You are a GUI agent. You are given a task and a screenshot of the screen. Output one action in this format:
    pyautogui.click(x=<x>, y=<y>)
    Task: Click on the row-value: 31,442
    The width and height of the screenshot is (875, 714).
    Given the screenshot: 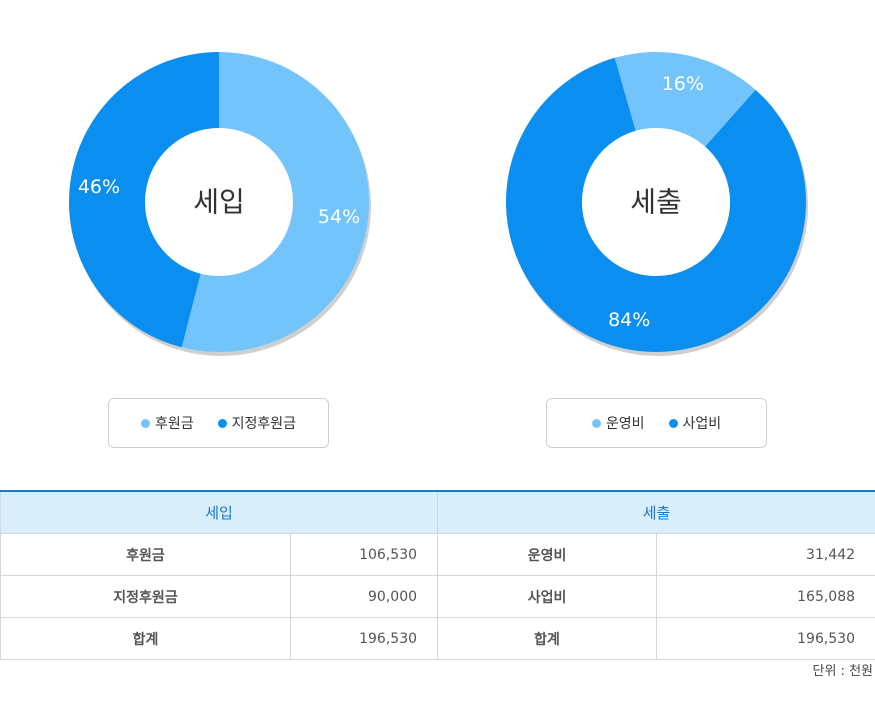 What is the action you would take?
    pyautogui.click(x=765, y=554)
    